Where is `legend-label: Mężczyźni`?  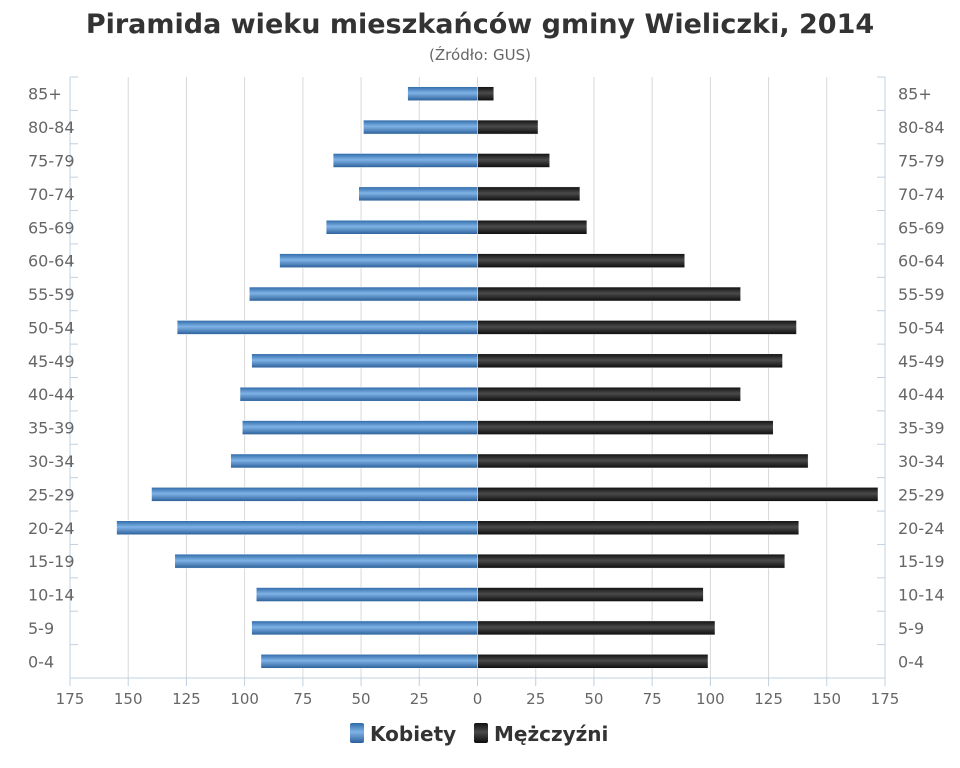
legend-label: Mężczyźni is located at coordinates (551, 734).